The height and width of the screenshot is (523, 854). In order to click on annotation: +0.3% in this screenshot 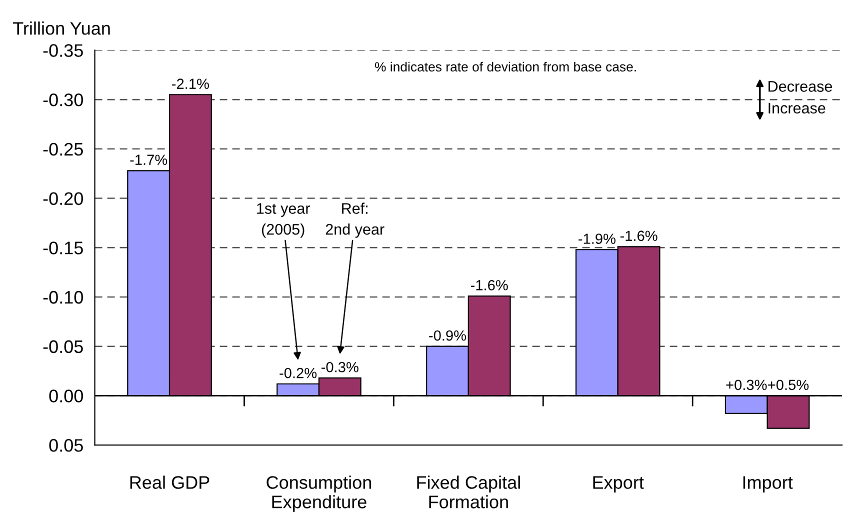, I will do `click(746, 385)`.